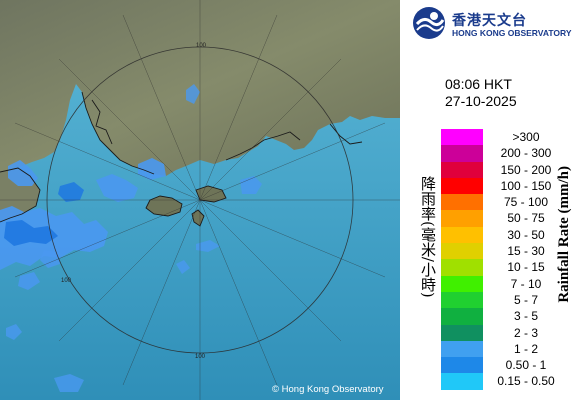  I want to click on legend-range-label: 5 - 7, so click(525, 299).